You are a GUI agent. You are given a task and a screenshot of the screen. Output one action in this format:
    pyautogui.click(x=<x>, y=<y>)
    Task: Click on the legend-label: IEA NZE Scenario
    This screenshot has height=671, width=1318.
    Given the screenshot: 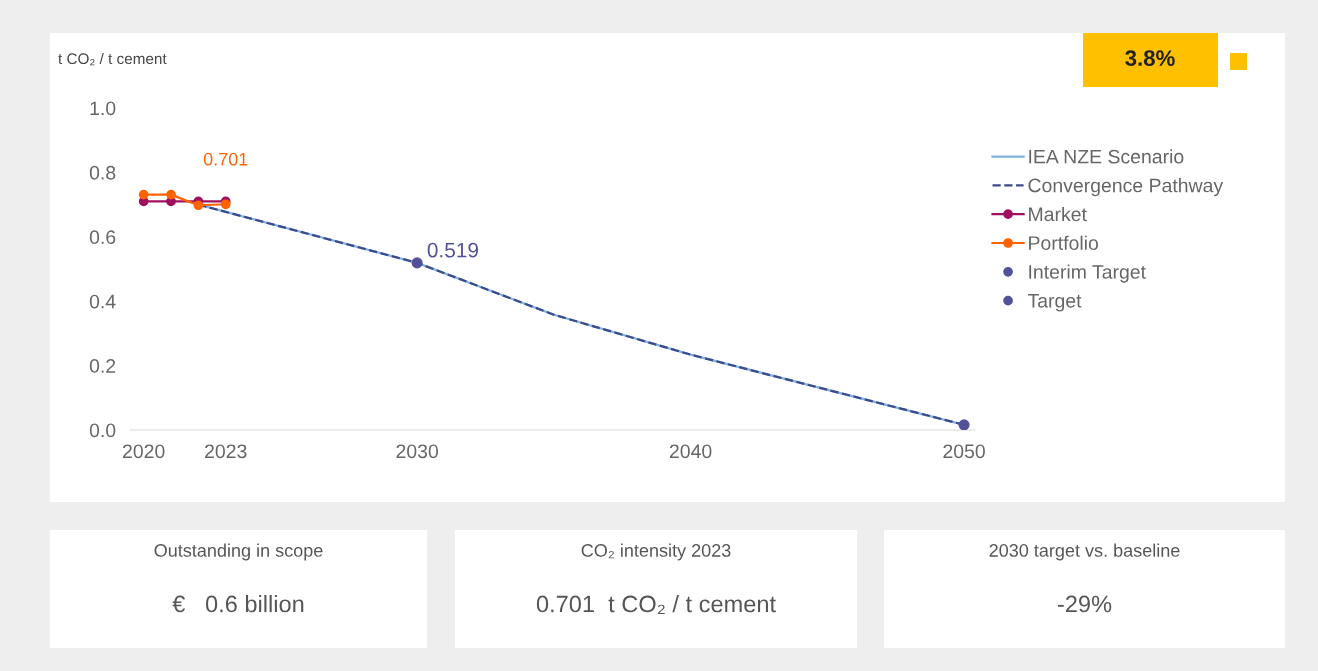 What is the action you would take?
    pyautogui.click(x=1106, y=156)
    